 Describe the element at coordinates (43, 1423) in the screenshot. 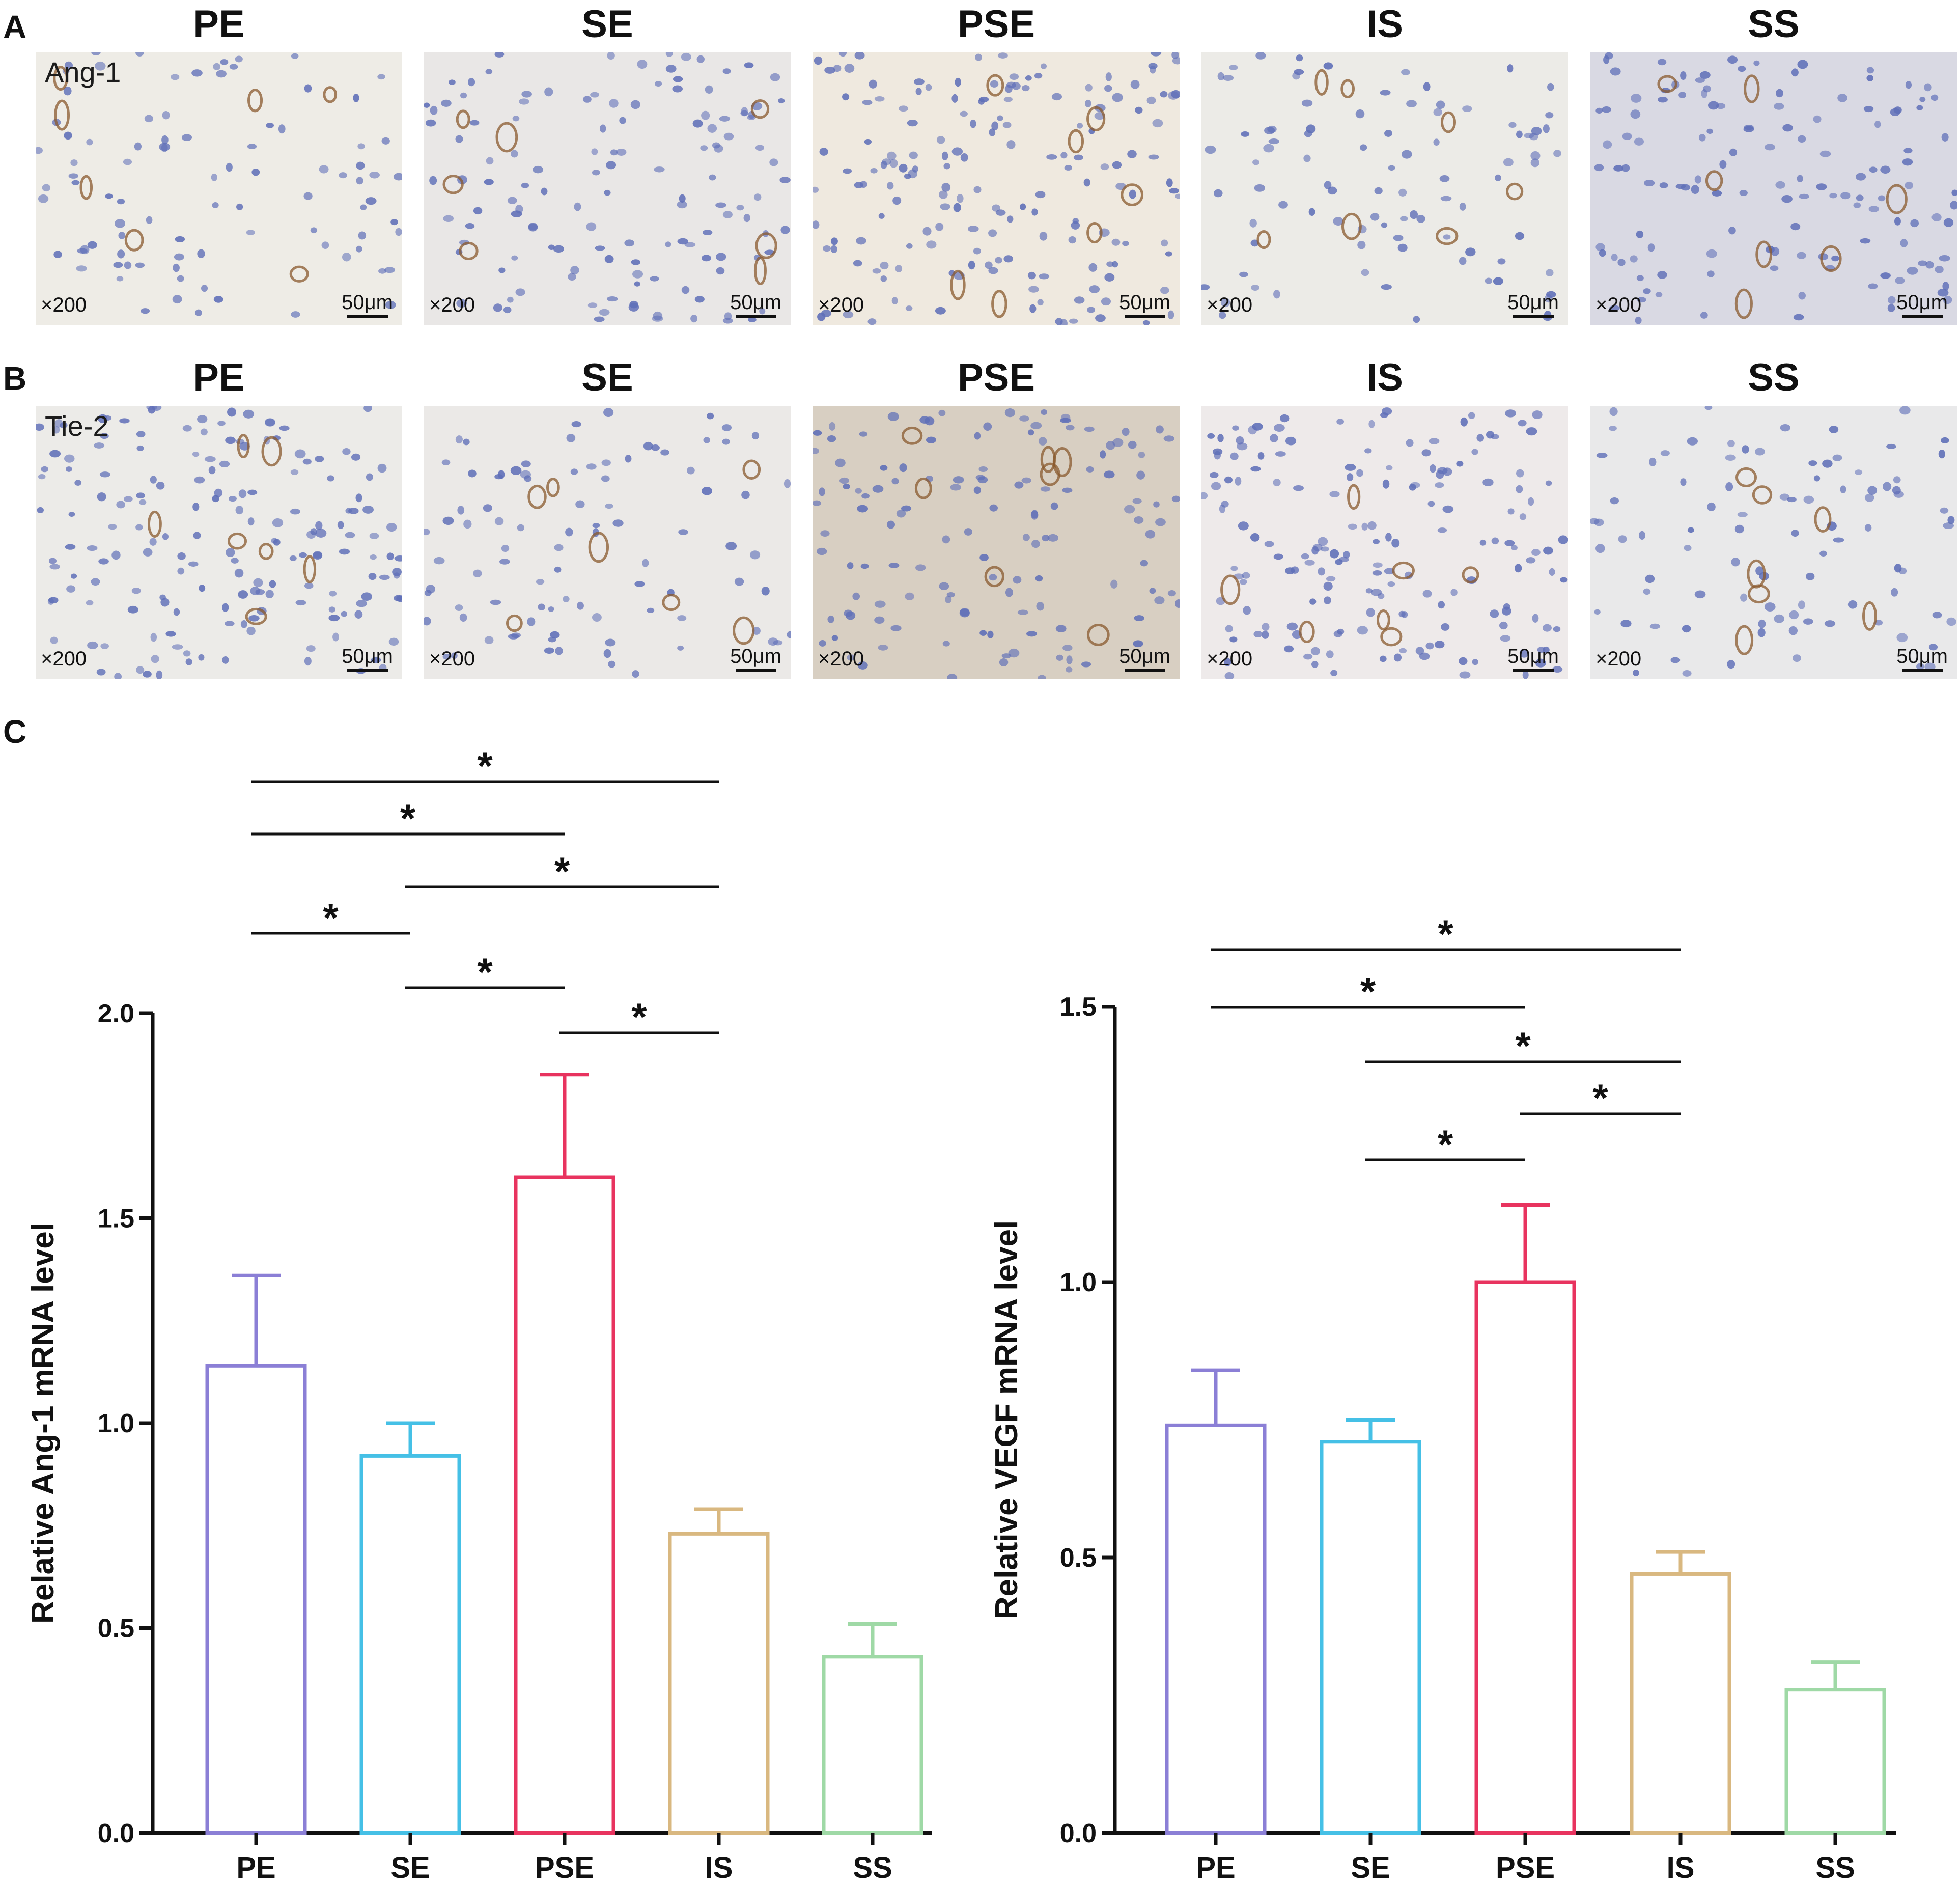

I see `y-axis-label: Relative Ang-1 mRNA level` at that location.